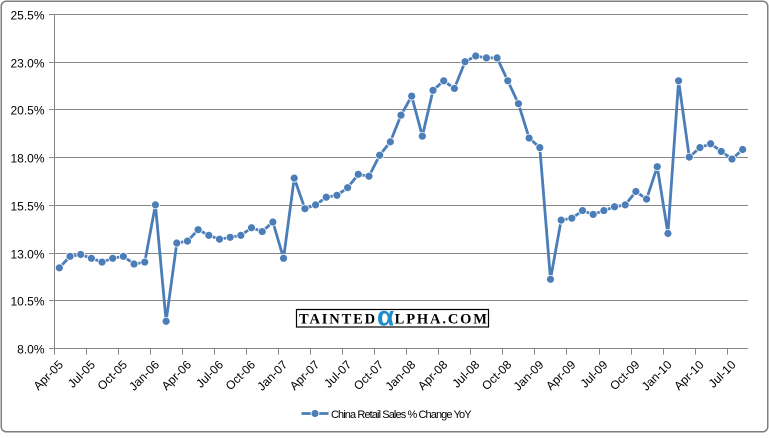 This screenshot has width=769, height=438. I want to click on svg-text: 10.5%, so click(27, 302).